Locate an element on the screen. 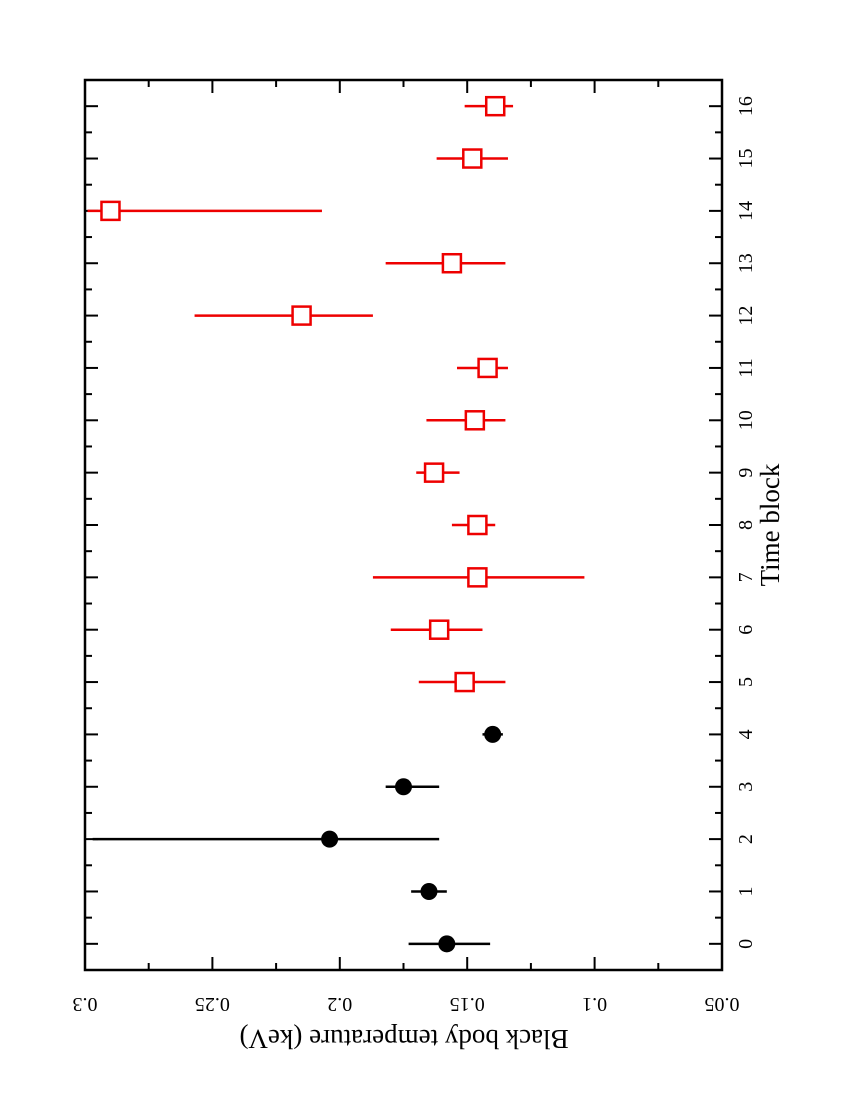  temp-tick-label: 0.25 is located at coordinates (212, 1004).